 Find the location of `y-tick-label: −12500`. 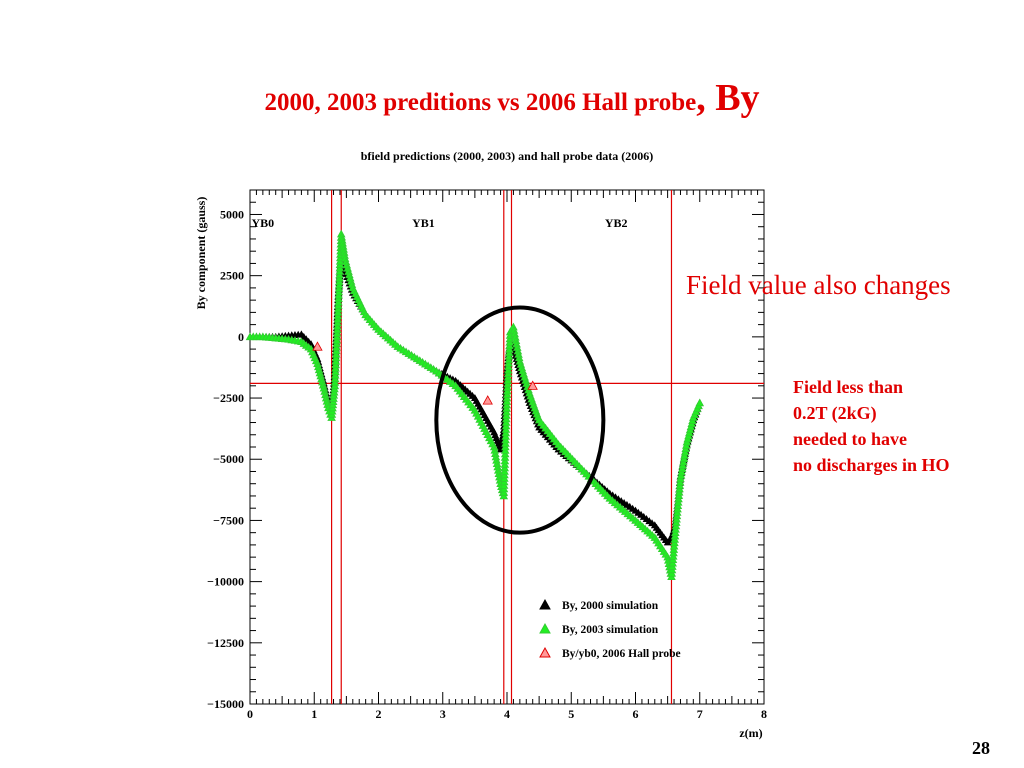

y-tick-label: −12500 is located at coordinates (225, 643).